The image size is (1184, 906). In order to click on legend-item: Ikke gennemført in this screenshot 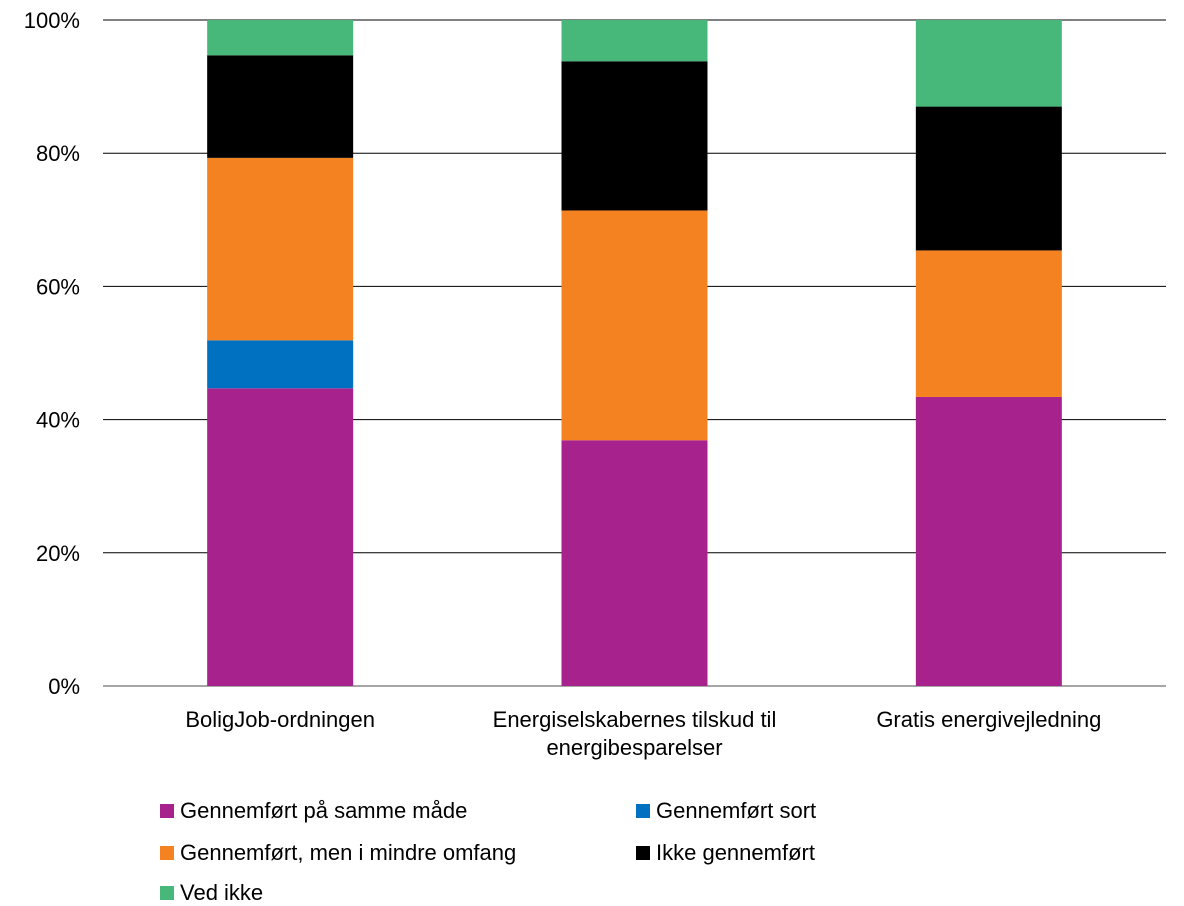, I will do `click(725, 853)`.